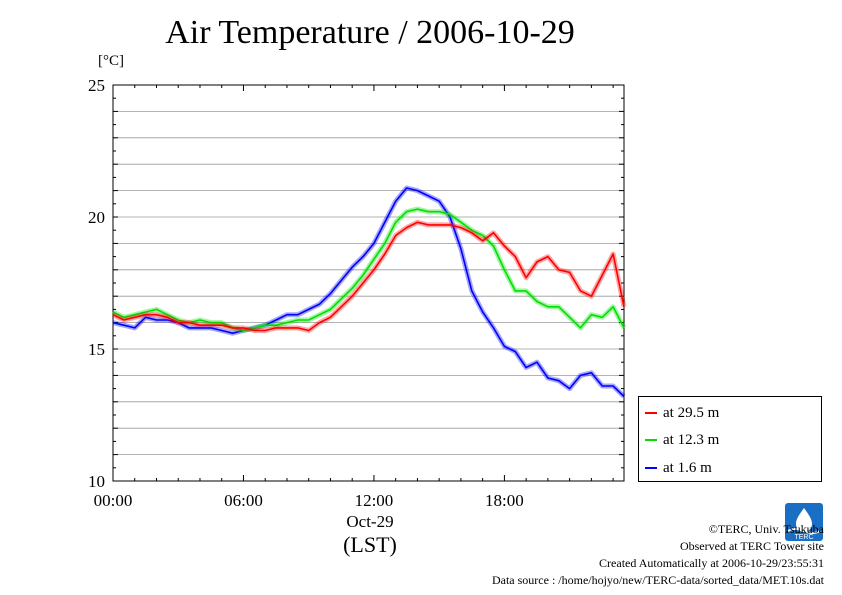  Describe the element at coordinates (691, 439) in the screenshot. I see `legend-label: at 12.3 m` at that location.